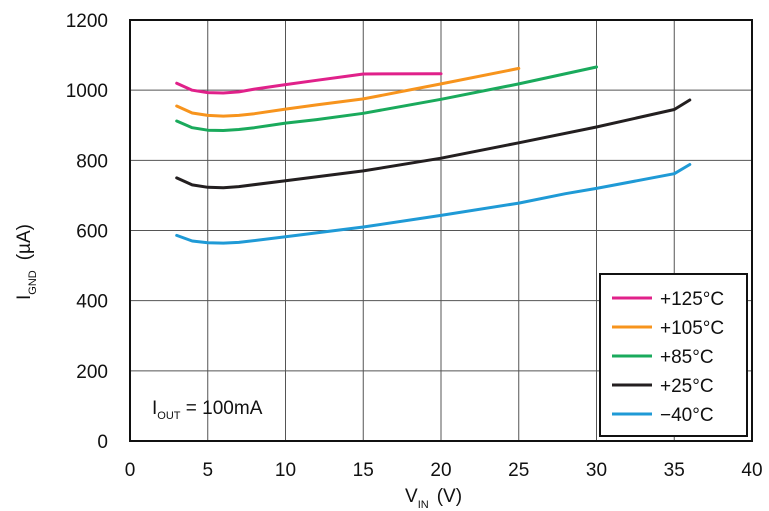 This screenshot has height=511, width=769. Describe the element at coordinates (433, 498) in the screenshot. I see `x-axis-title: VIN (V)` at that location.